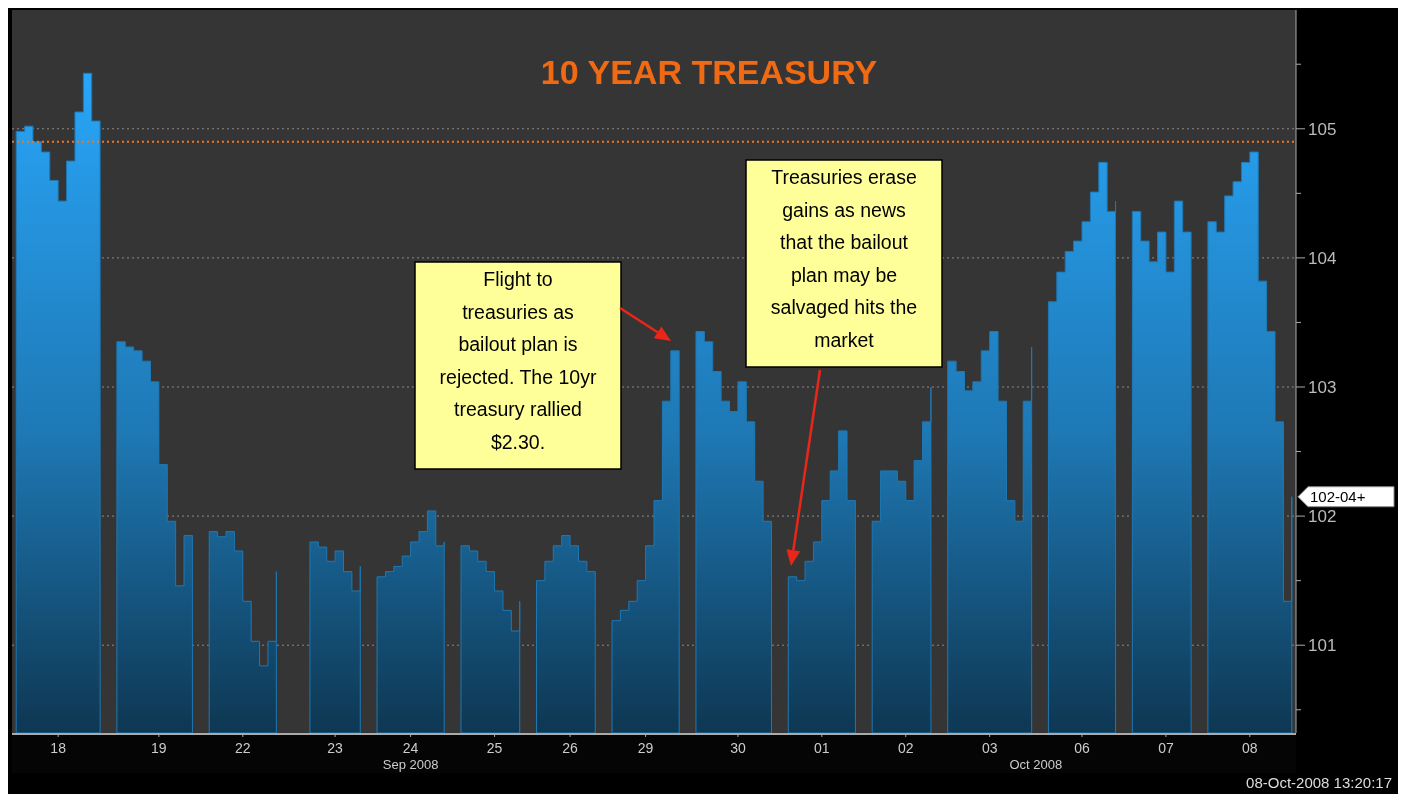  What do you see at coordinates (822, 748) in the screenshot?
I see `x-tick-label: 01` at bounding box center [822, 748].